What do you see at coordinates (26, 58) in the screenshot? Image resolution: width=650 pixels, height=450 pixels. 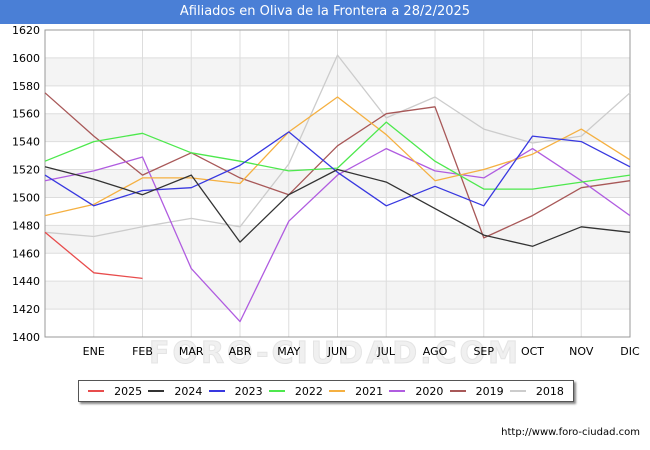 I see `y-tick-label: 1600` at bounding box center [26, 58].